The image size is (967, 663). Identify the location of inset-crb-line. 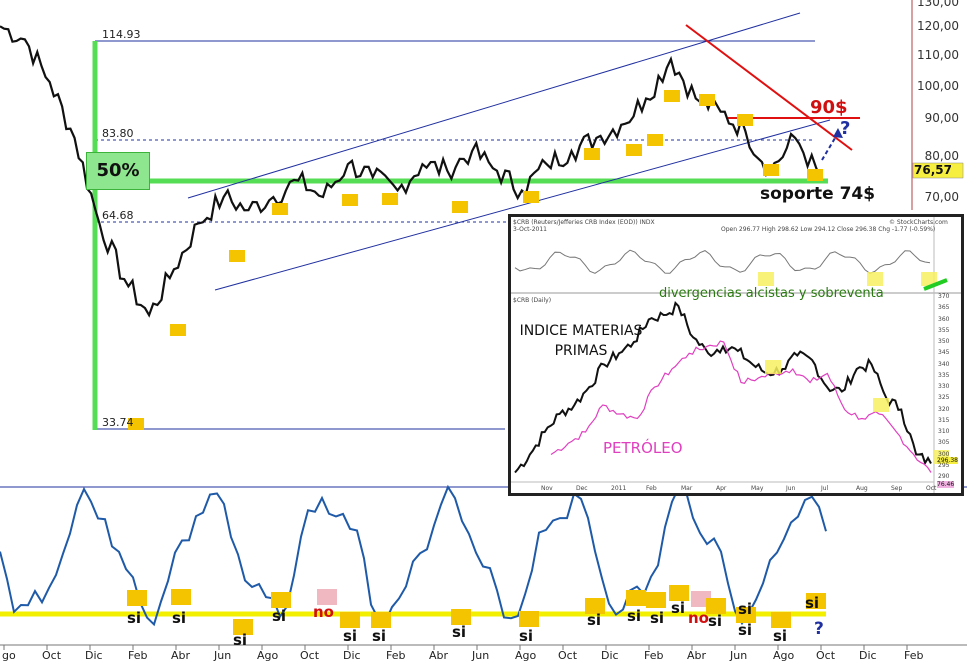
(723, 387).